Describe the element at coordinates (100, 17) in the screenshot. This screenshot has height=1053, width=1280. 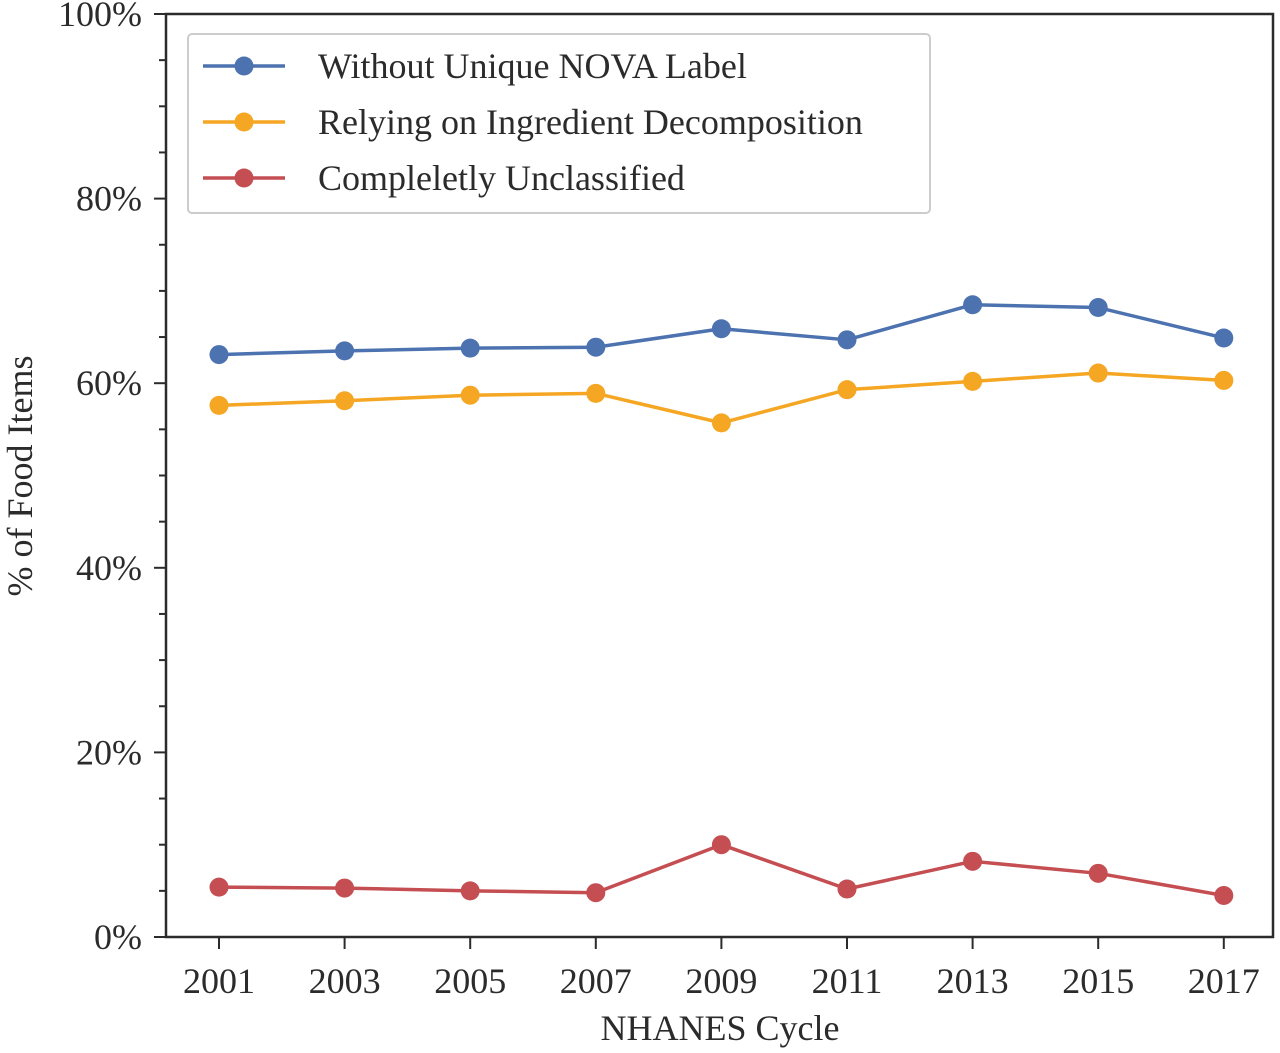
I see `y-tick-label: 100%` at that location.